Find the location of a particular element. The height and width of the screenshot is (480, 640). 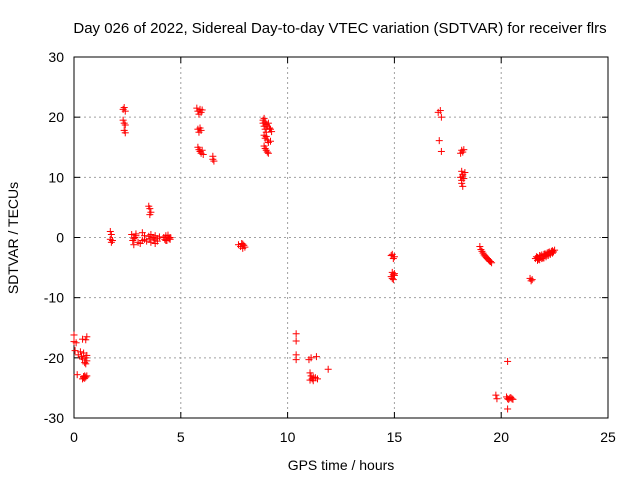

y-axis-label: SDTVAR / TECUs is located at coordinates (13, 238).